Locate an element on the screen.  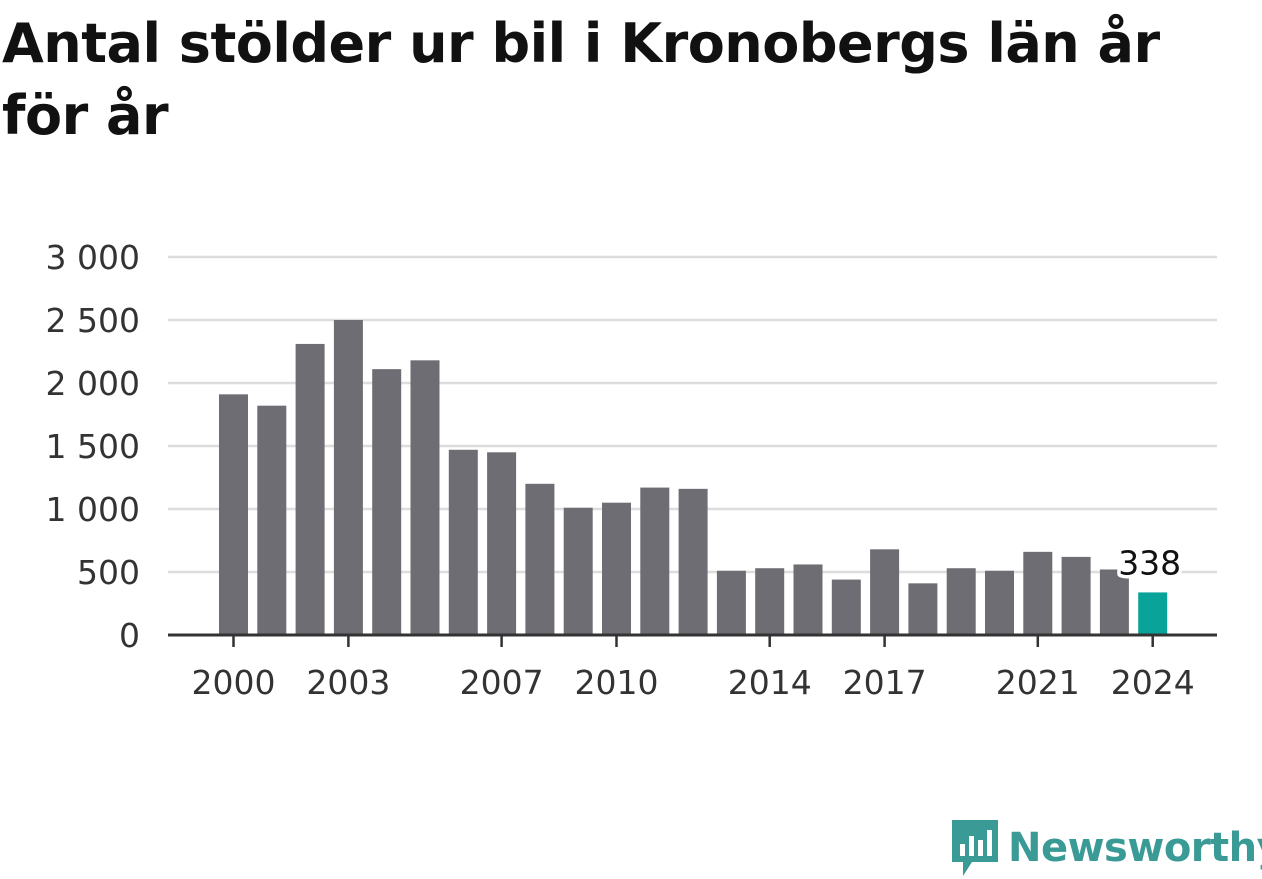
y-axis-tick-labels: 0 500 1 000 1 500 2 000 2 500 3 000 is located at coordinates (93, 446).